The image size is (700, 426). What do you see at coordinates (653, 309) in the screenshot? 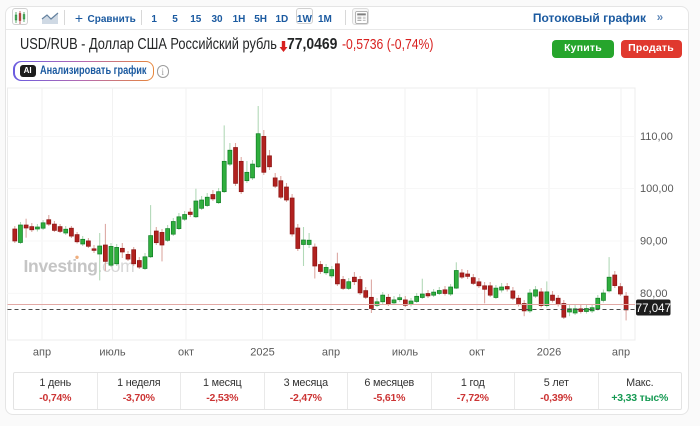
I see `svg-text: 77,047` at bounding box center [653, 309].